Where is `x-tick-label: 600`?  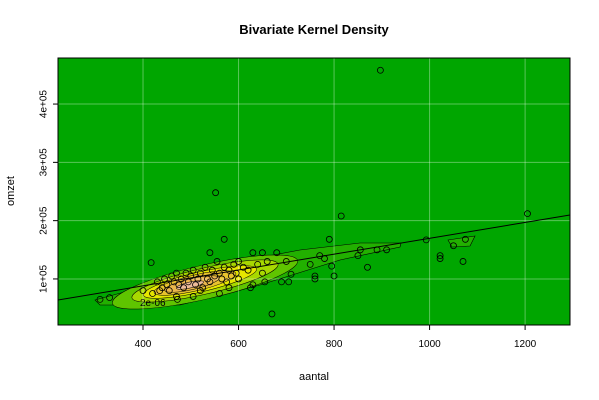 x-tick-label: 600 is located at coordinates (238, 344).